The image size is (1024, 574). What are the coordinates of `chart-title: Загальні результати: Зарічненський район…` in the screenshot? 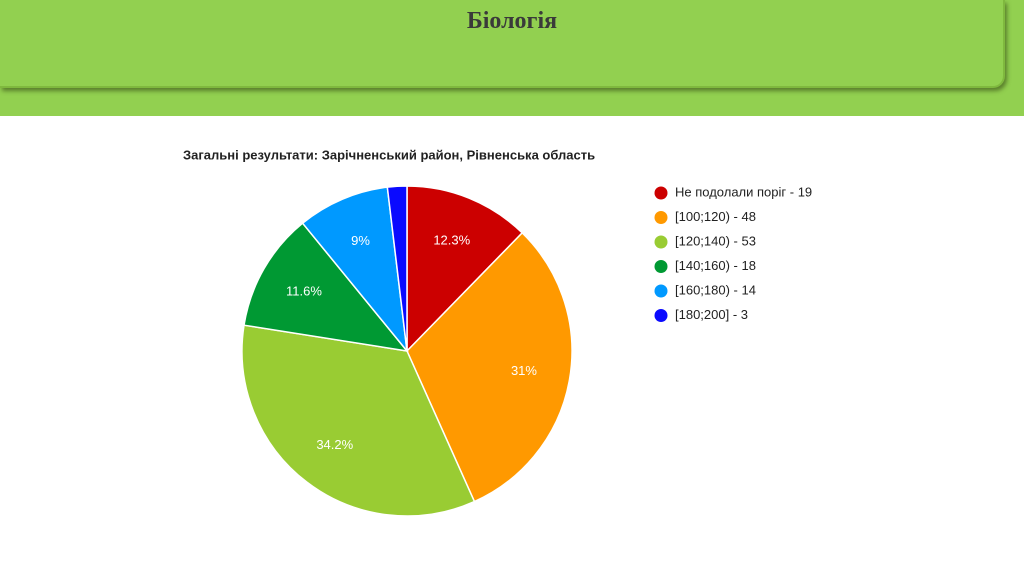 It's located at (389, 154).